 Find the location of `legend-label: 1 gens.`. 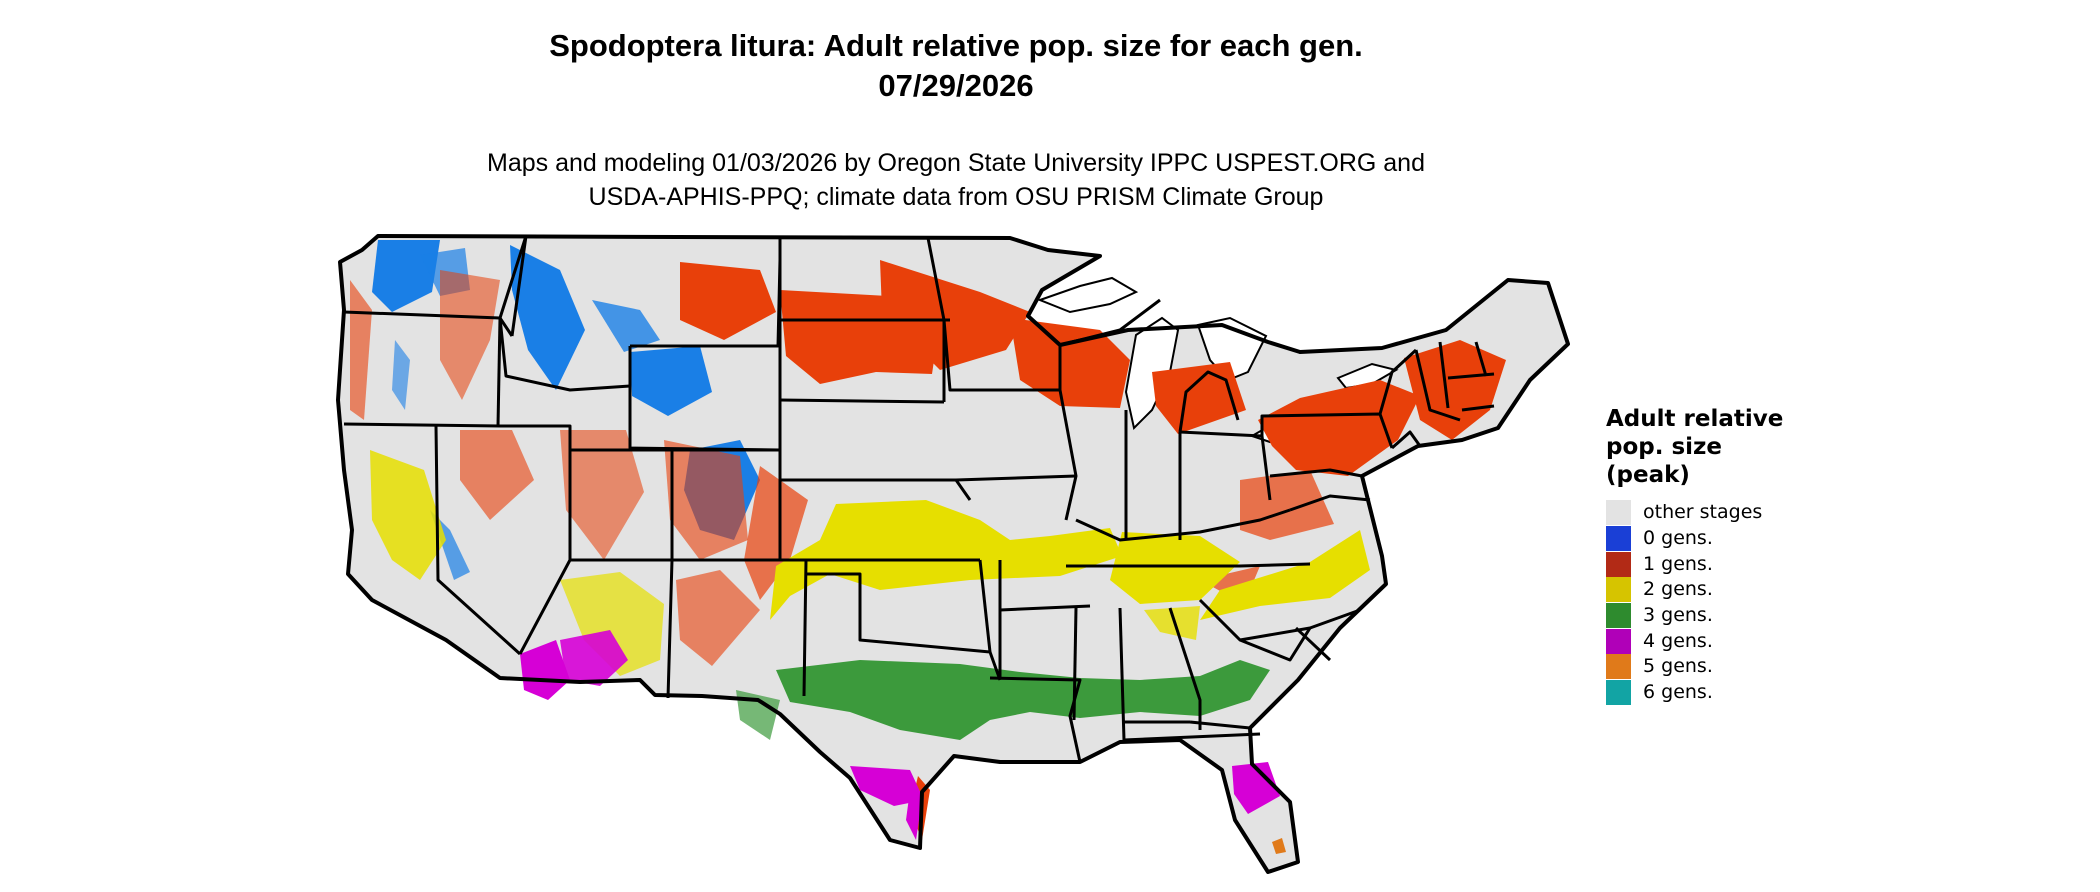

legend-label: 1 gens. is located at coordinates (1678, 563).